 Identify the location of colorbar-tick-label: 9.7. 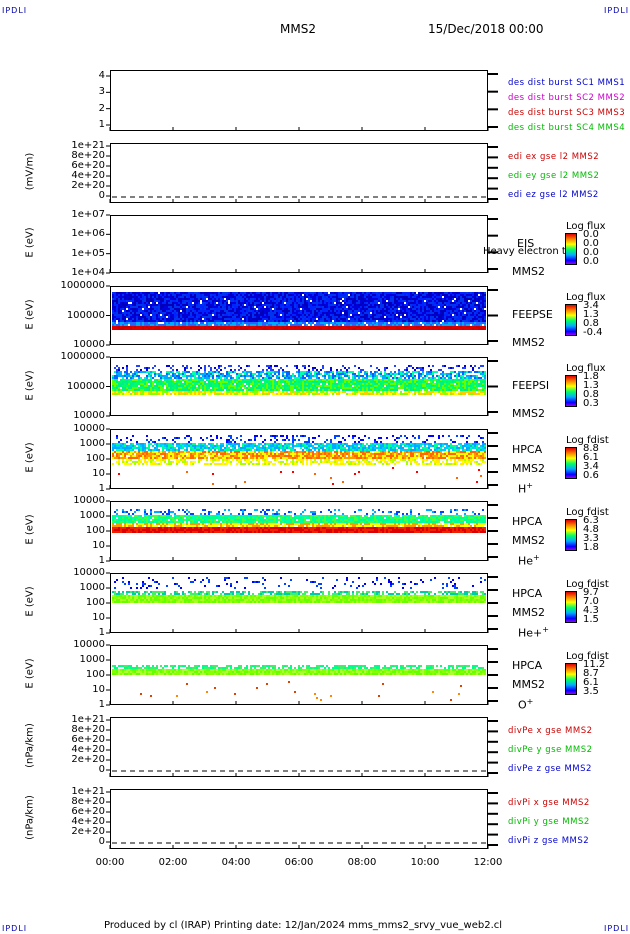
(591, 592).